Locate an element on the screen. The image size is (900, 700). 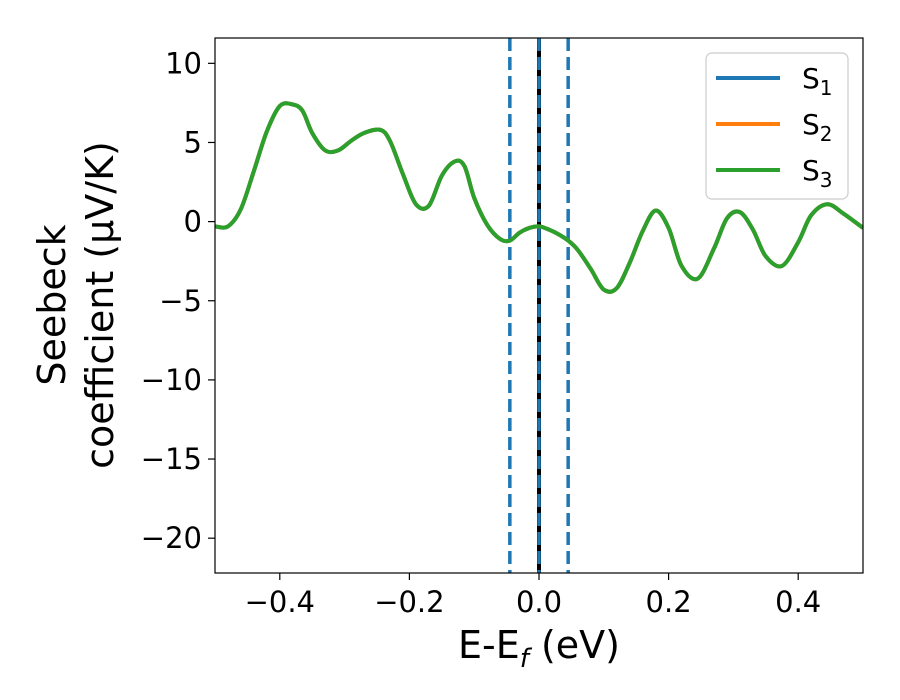
y-axis: 10 5 0 −5 −10 −15 −20 is located at coordinates (178, 300).